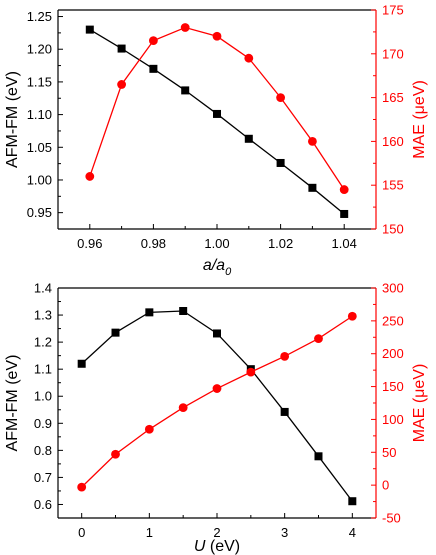  I want to click on y-left-tick-label: 1.25, so click(39, 16).